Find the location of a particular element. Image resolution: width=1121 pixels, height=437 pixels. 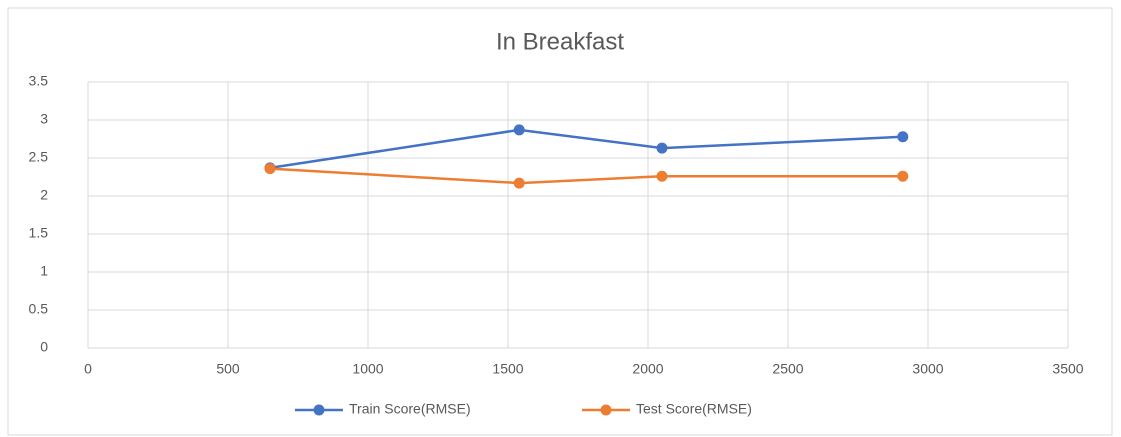

x-tick-label: 0 is located at coordinates (88, 369).